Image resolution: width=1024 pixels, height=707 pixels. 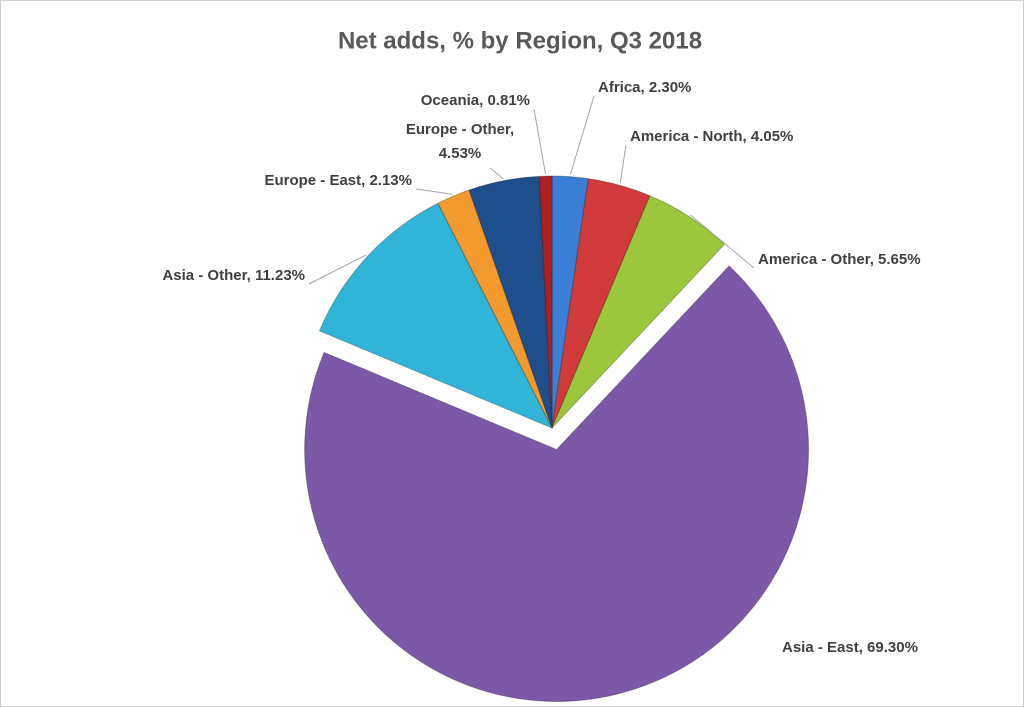 I want to click on chart-title: Net adds, % by Region, Q3 2018, so click(x=520, y=40).